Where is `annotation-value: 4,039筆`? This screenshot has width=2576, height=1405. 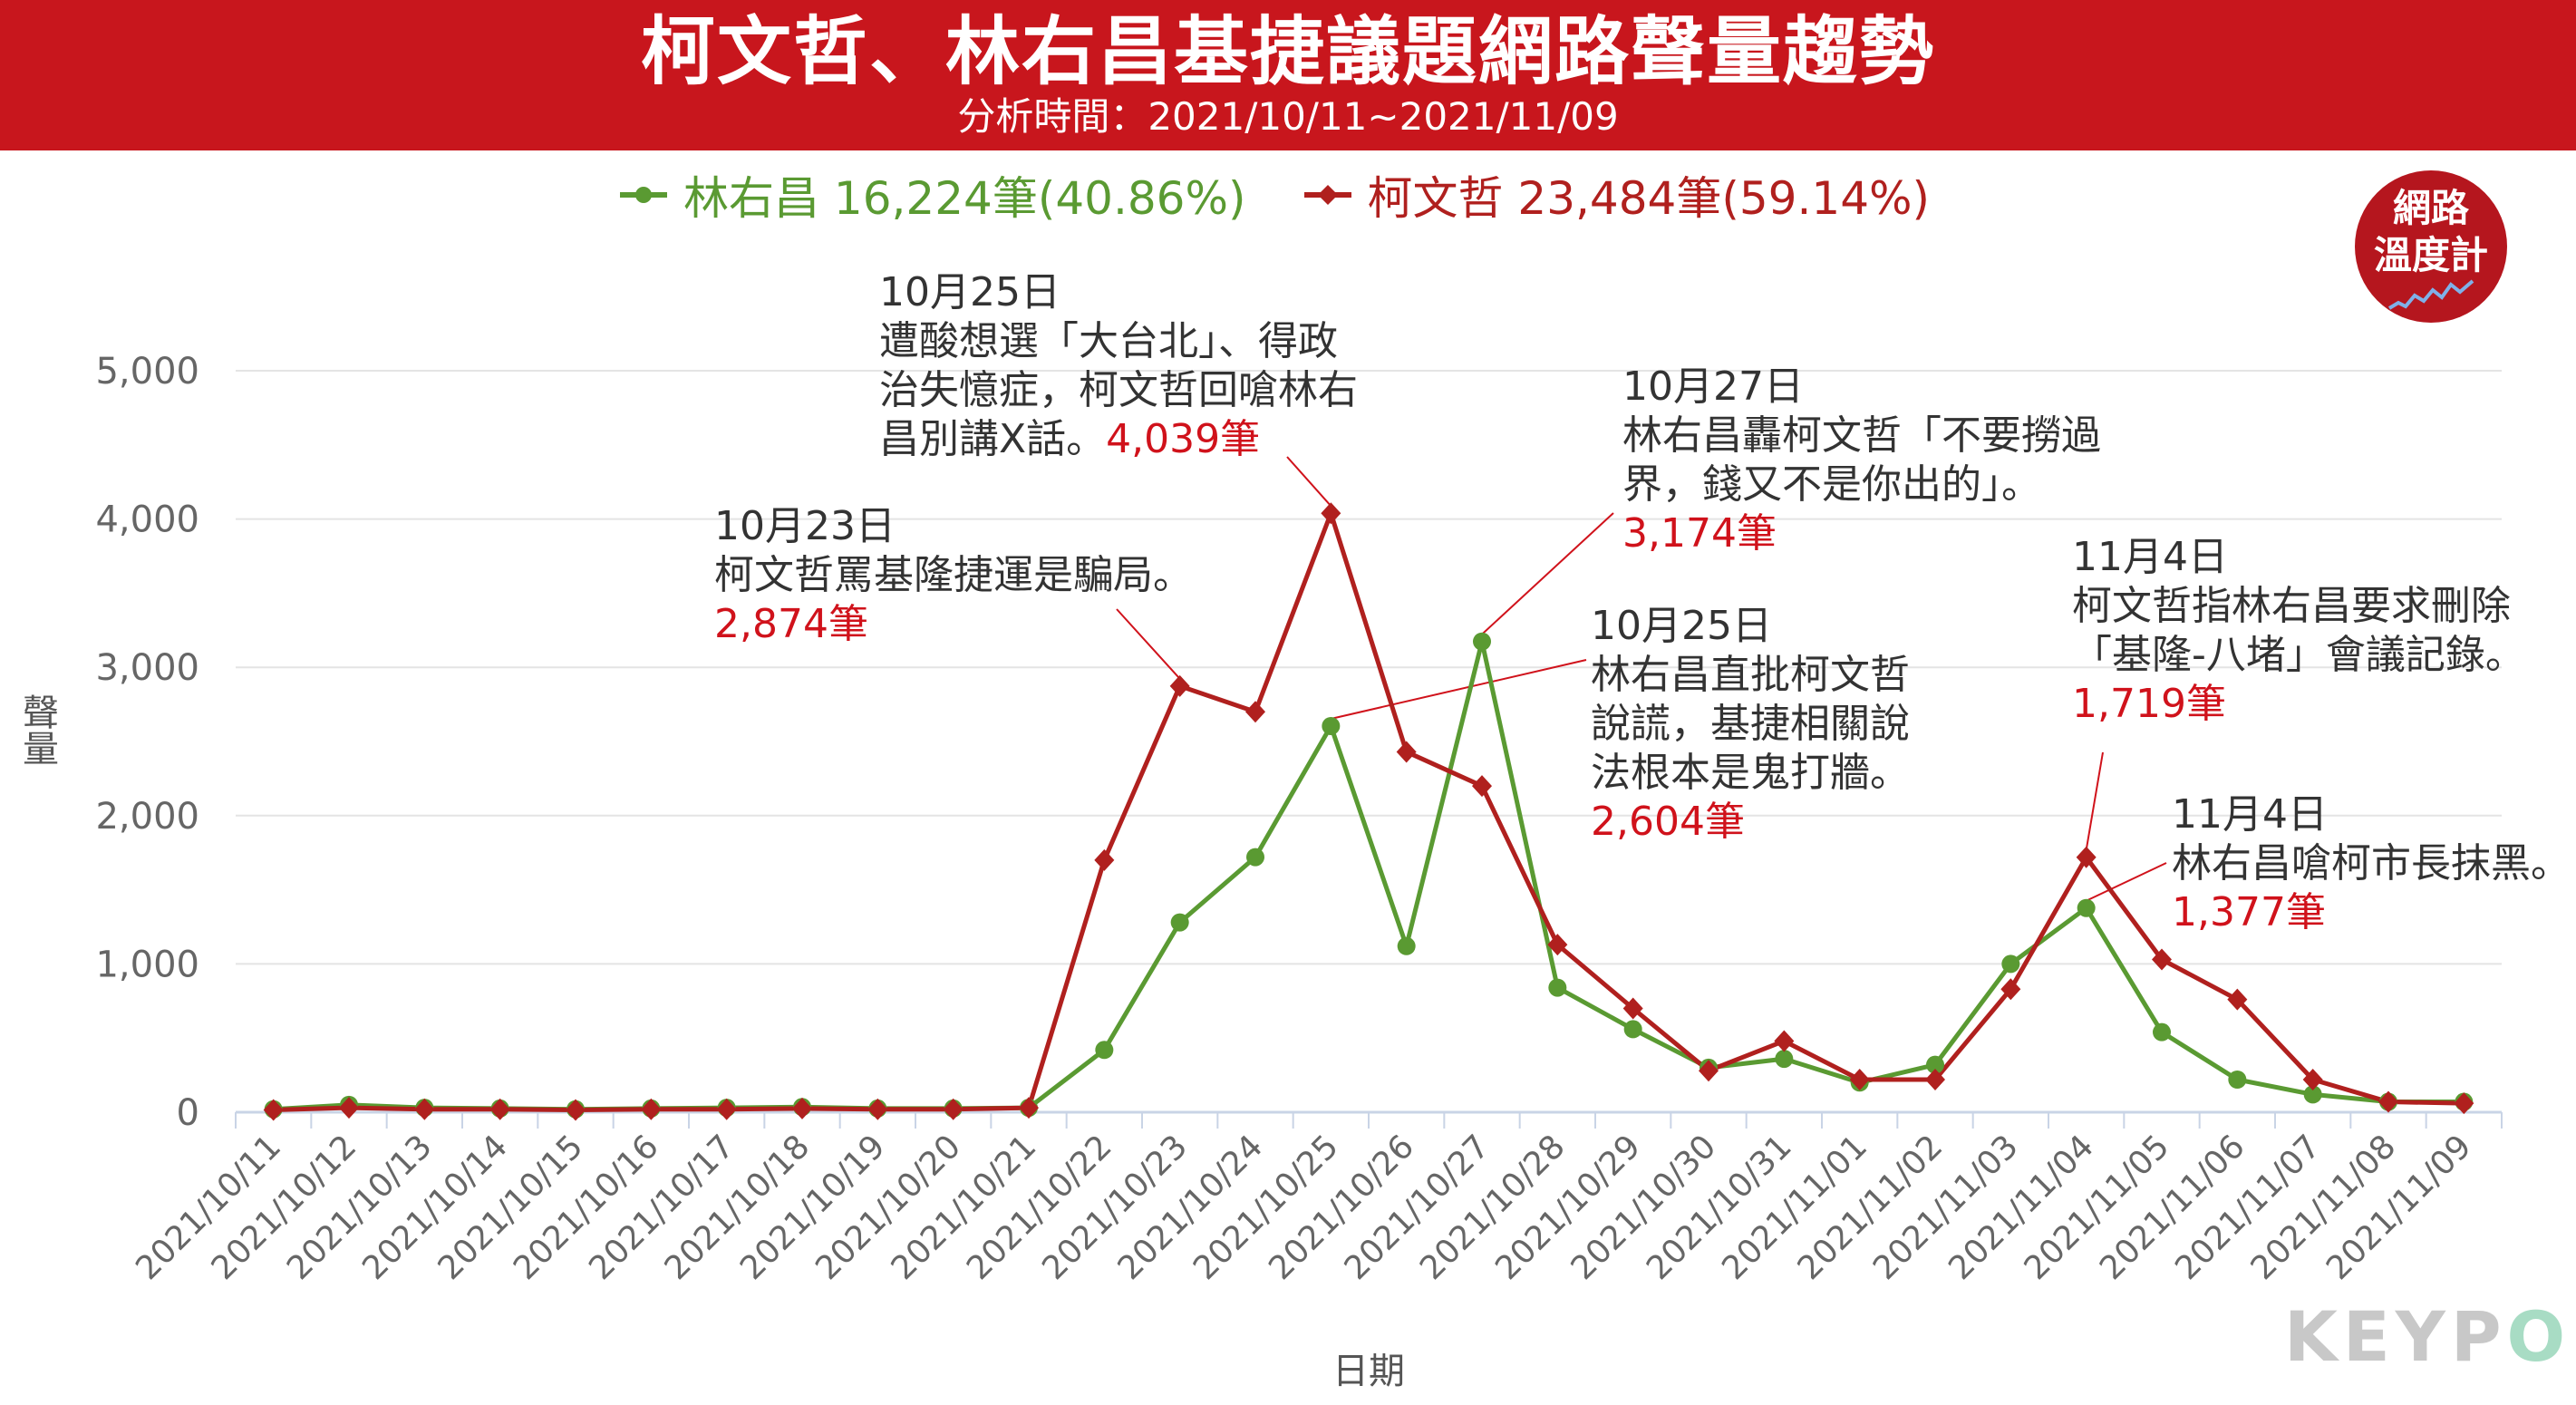
annotation-value: 4,039筆 is located at coordinates (1183, 439).